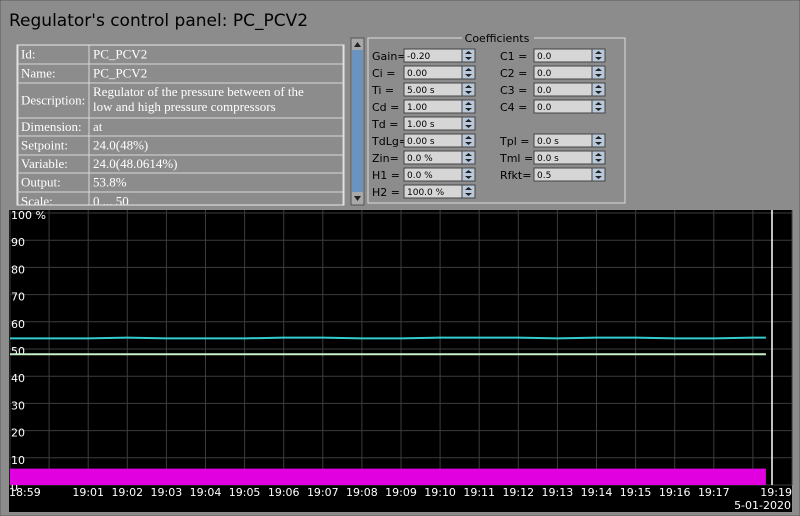  I want to click on coef-value: 0.5, so click(544, 176).